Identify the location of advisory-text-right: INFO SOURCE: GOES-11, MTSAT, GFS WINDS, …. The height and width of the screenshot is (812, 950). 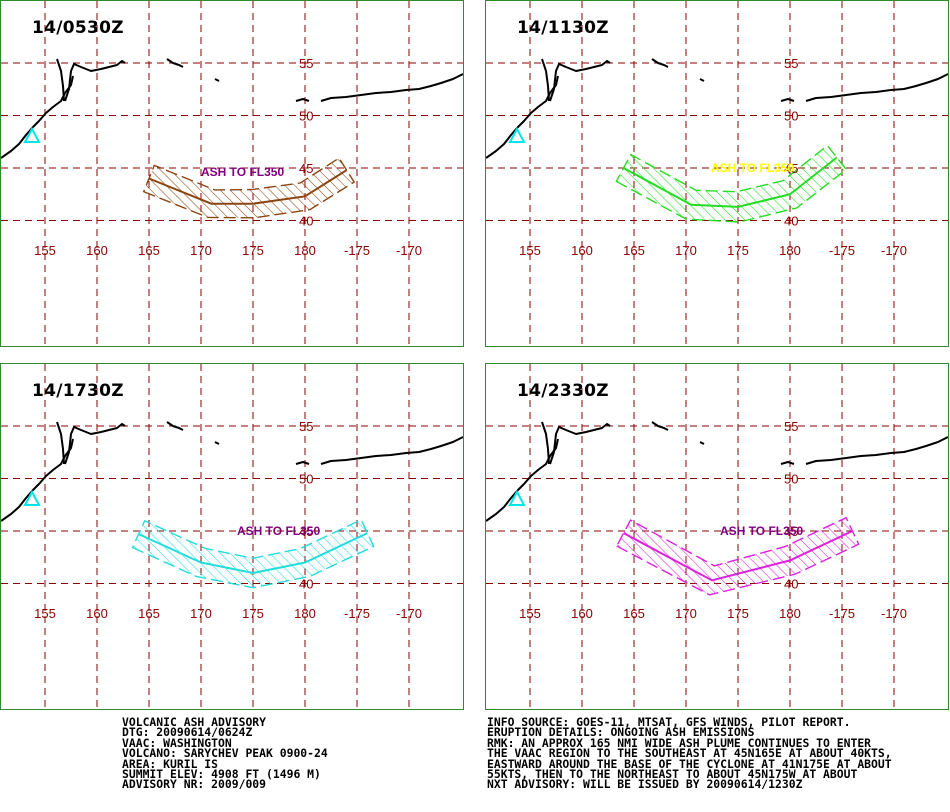
(689, 753).